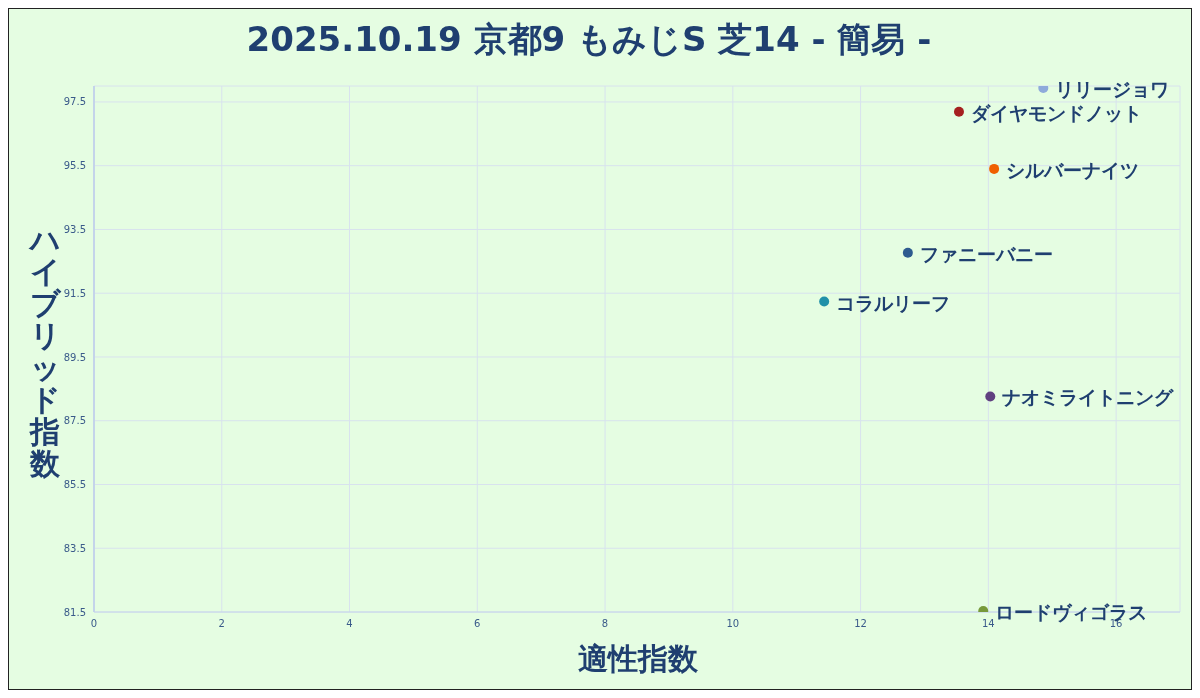 The height and width of the screenshot is (698, 1200). What do you see at coordinates (605, 624) in the screenshot?
I see `x-tick-label: 8` at bounding box center [605, 624].